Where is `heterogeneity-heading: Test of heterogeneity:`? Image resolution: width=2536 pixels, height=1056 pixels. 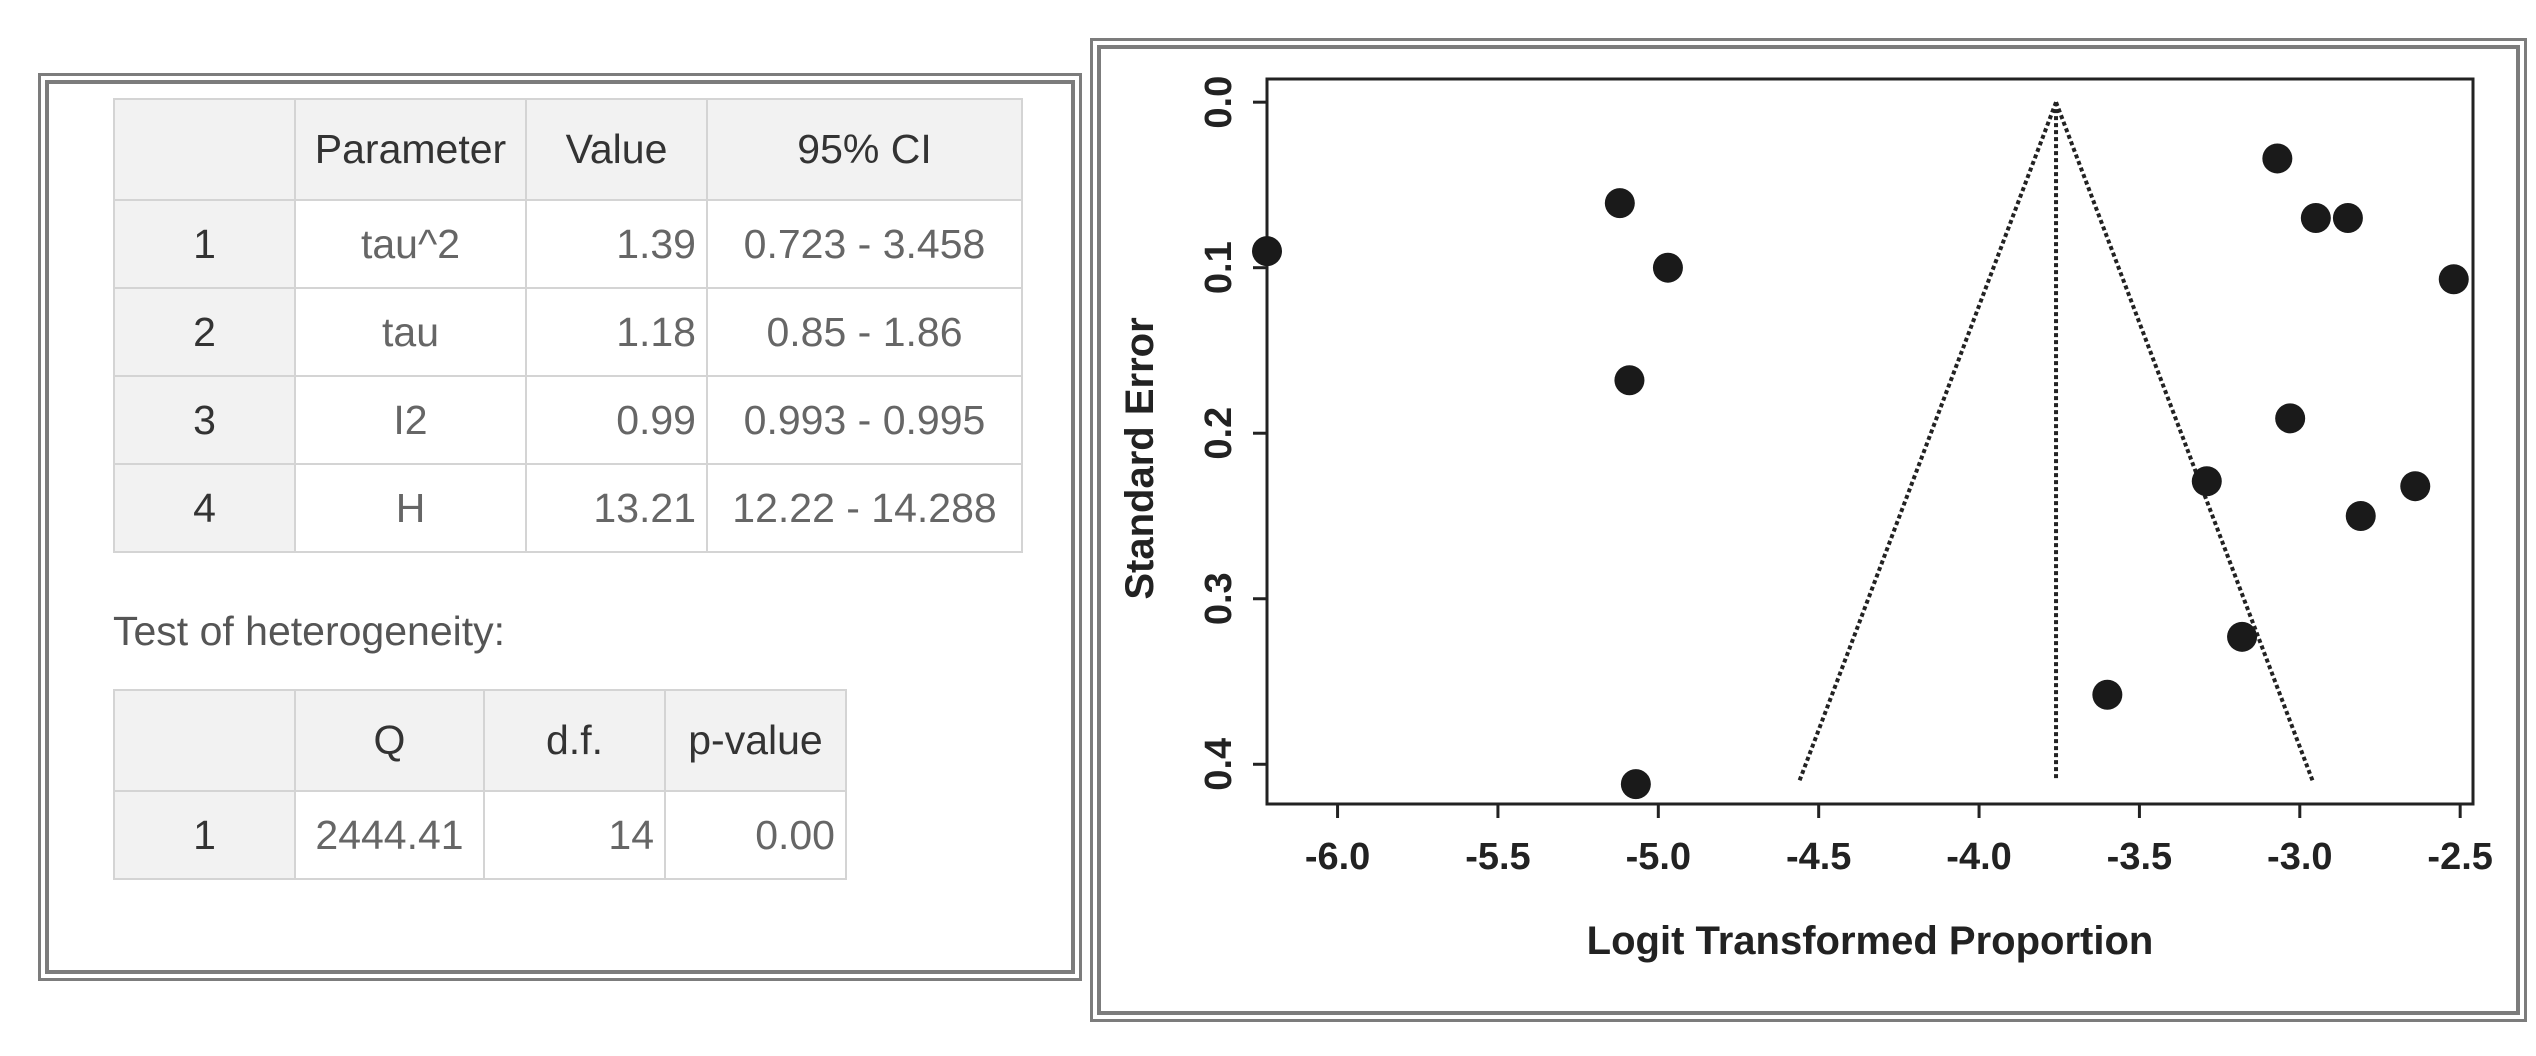
heterogeneity-heading: Test of heterogeneity: is located at coordinates (309, 631).